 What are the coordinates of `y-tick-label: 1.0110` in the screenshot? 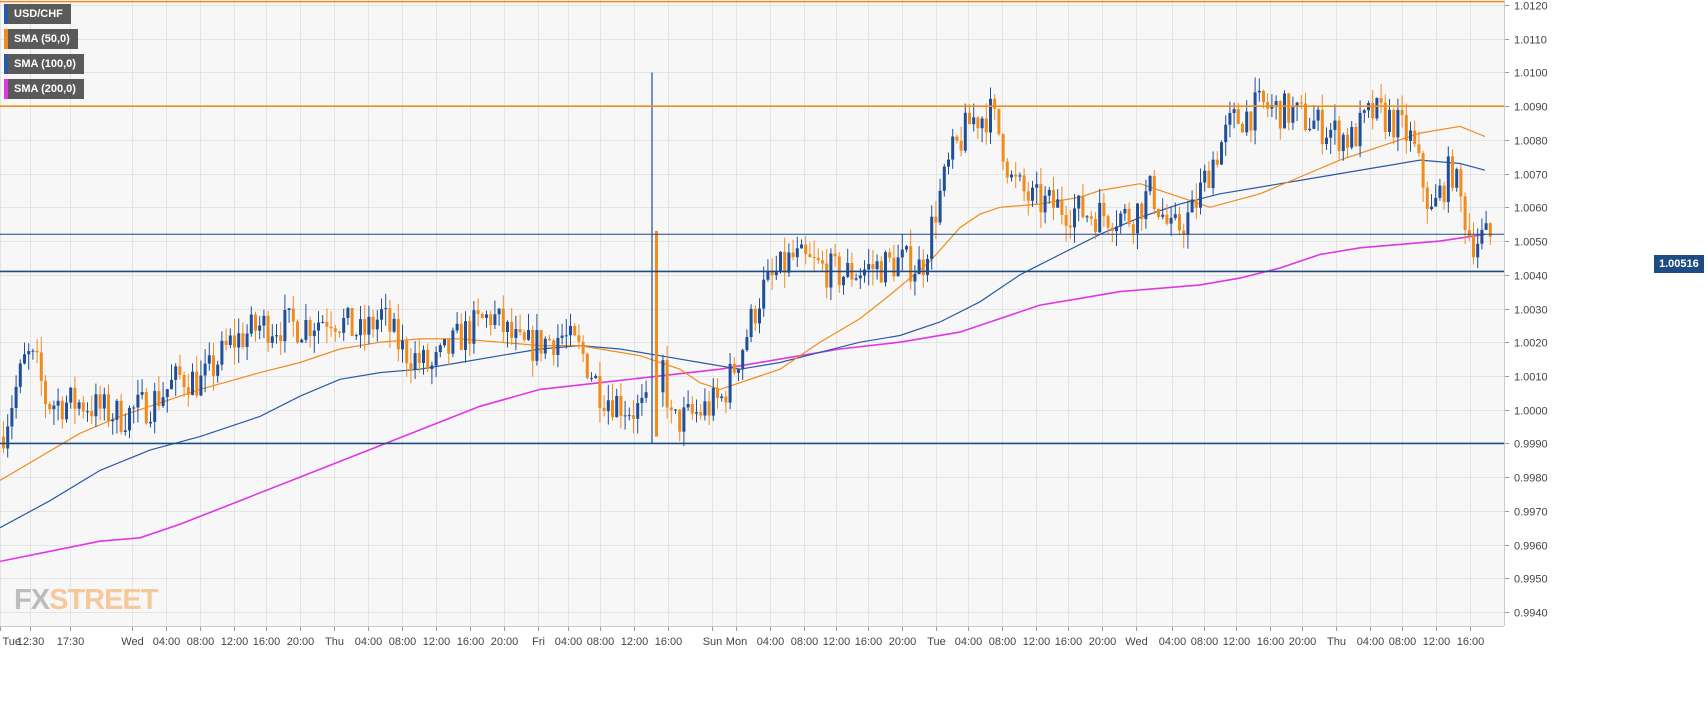 It's located at (1530, 41).